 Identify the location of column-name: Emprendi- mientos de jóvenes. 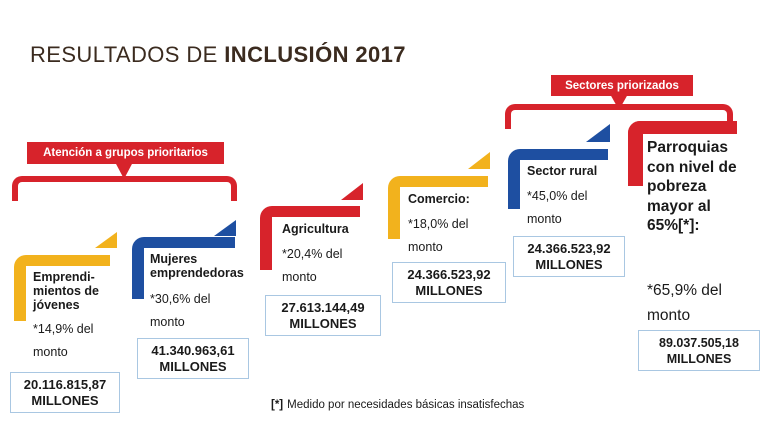
(66, 291).